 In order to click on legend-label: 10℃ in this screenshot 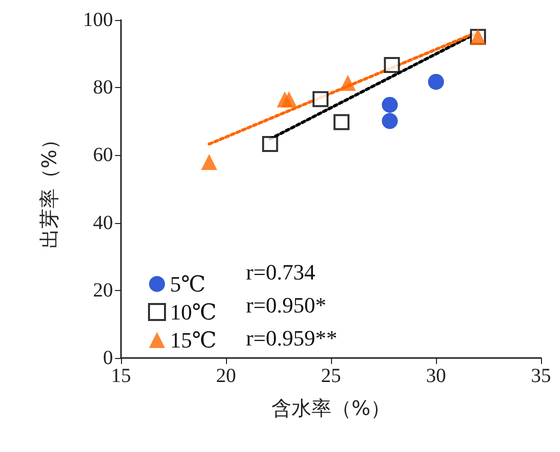, I will do `click(193, 312)`.